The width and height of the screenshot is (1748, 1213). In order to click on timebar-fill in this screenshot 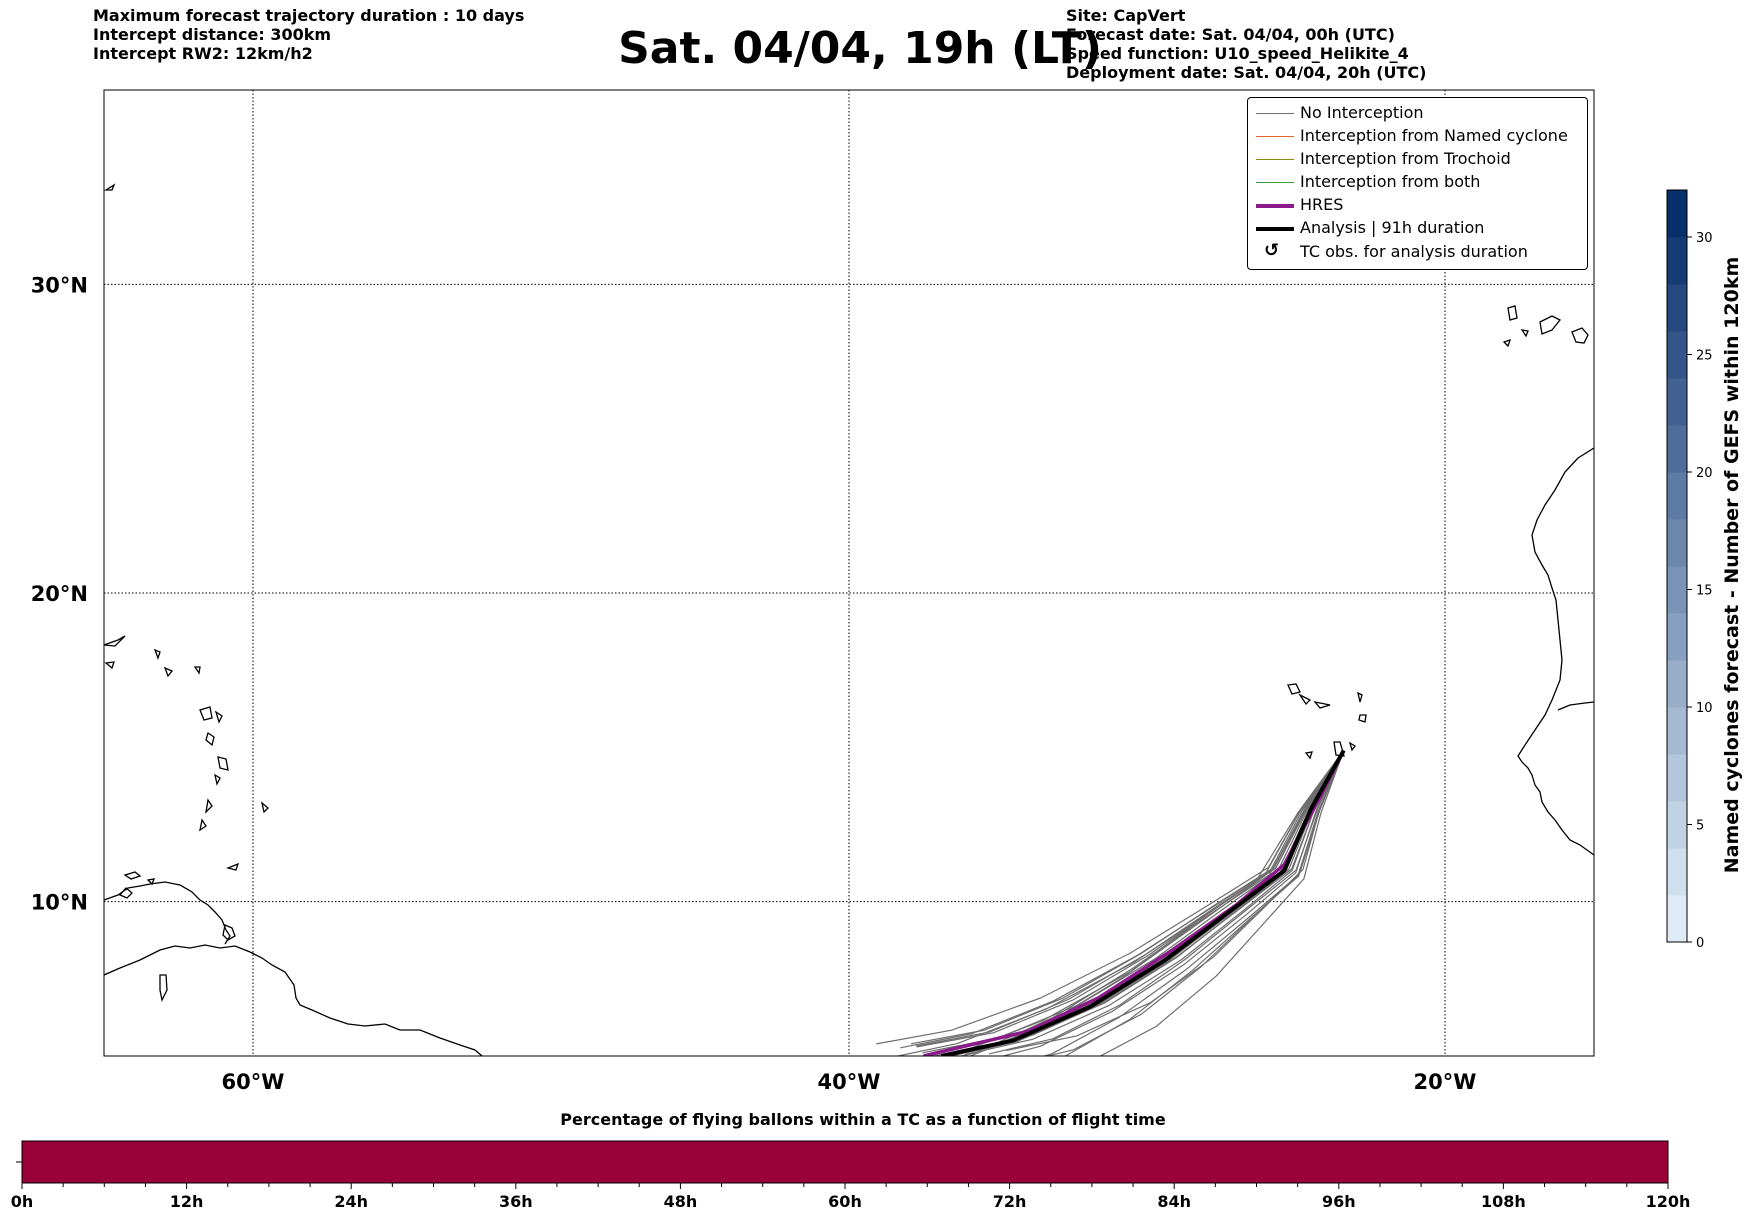, I will do `click(845, 1162)`.